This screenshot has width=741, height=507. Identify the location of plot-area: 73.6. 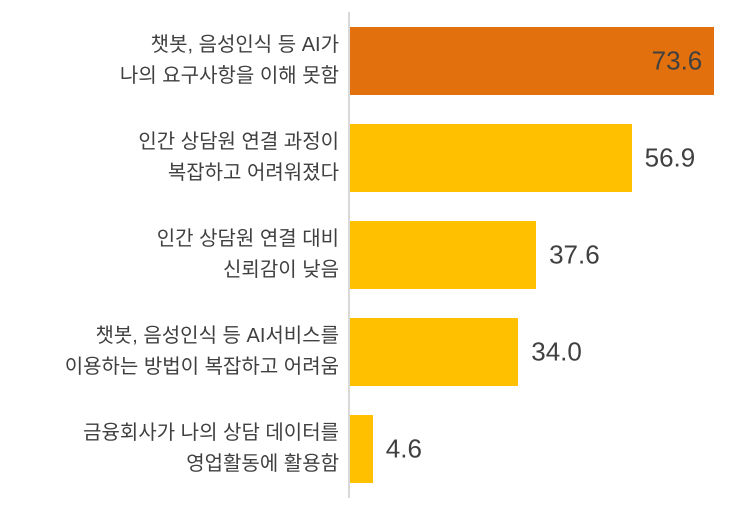
(544, 61).